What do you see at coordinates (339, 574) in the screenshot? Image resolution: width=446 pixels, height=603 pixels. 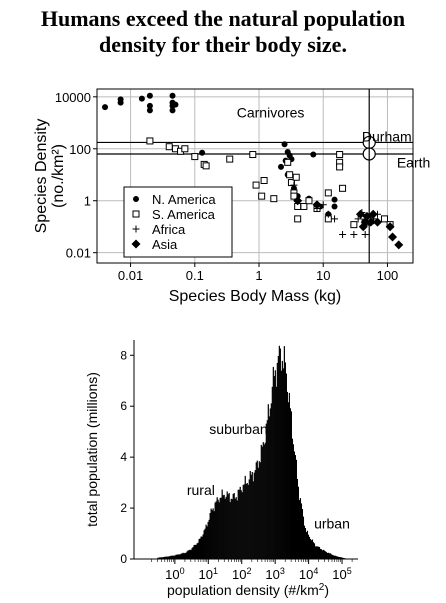 I see `tick-label-base: 10` at bounding box center [339, 574].